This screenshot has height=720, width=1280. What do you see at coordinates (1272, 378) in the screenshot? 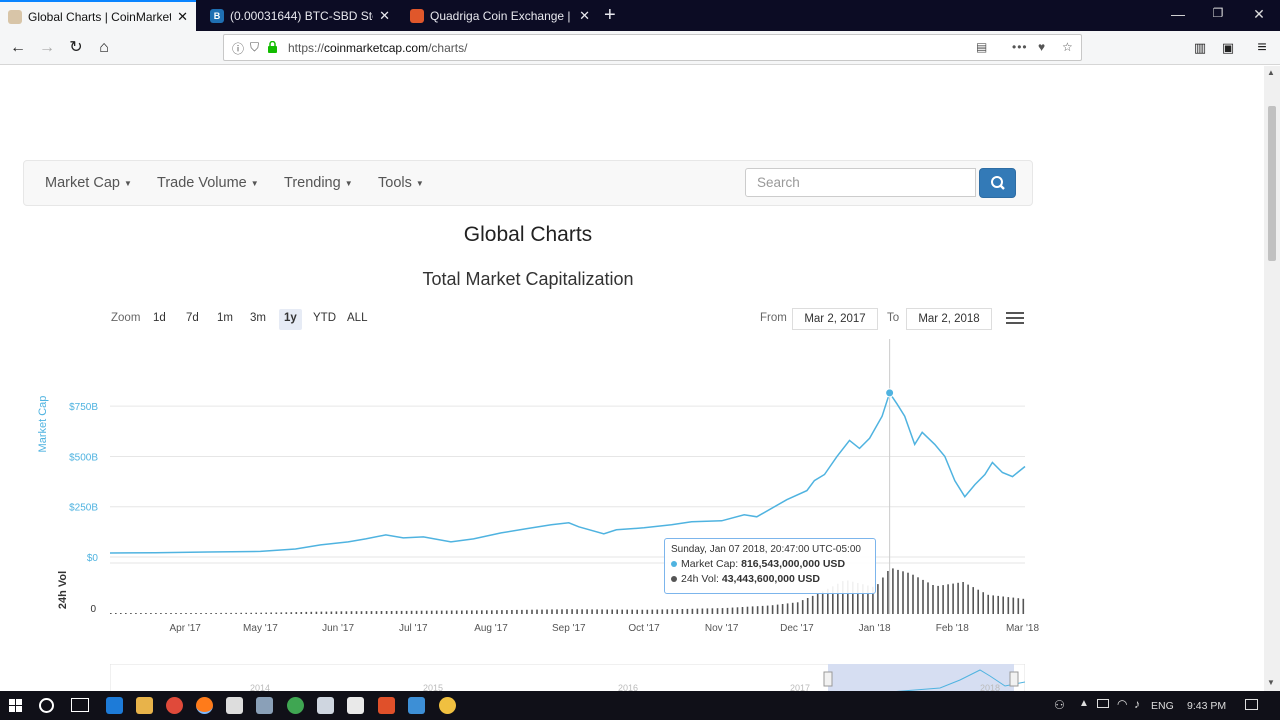
I see `page-scrollbar: ▲ ▼` at bounding box center [1272, 378].